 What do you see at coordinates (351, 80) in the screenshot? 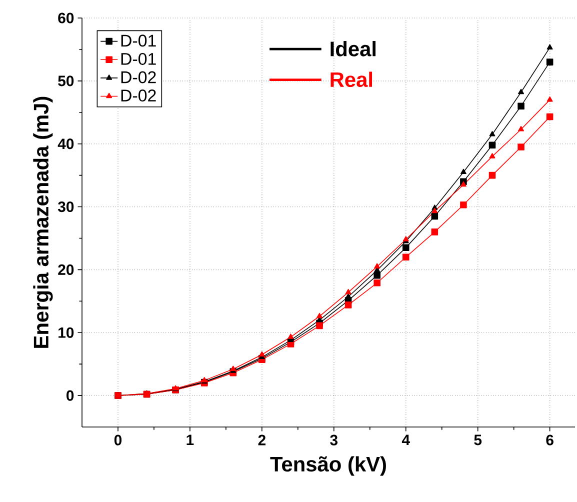
I see `annotation: Real` at bounding box center [351, 80].